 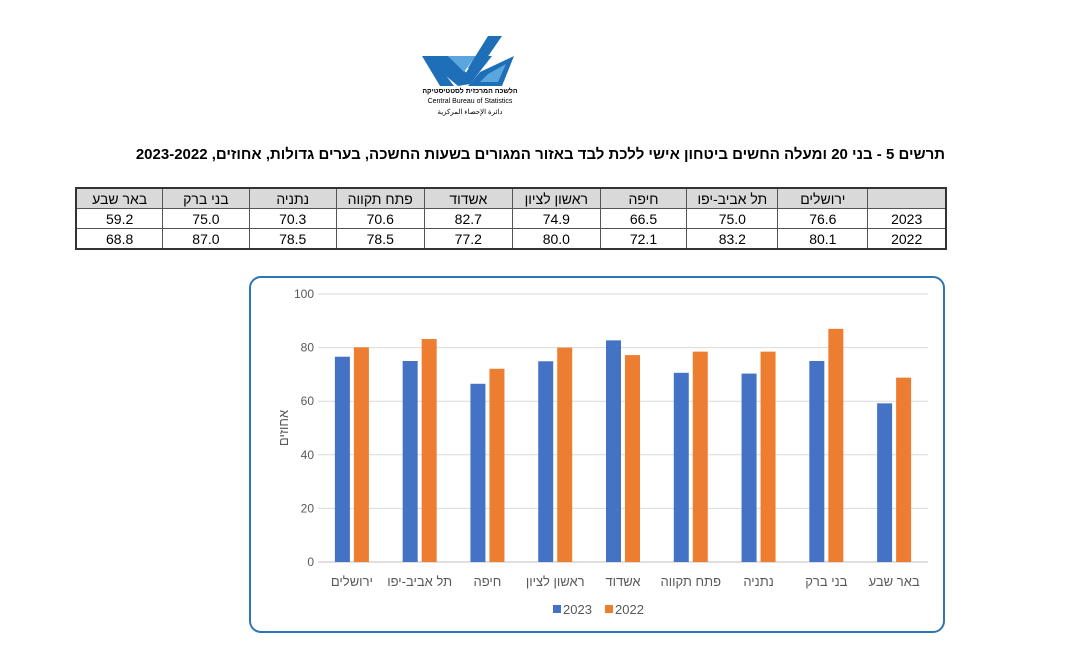 What do you see at coordinates (119, 218) in the screenshot?
I see `table-cell: 59.2` at bounding box center [119, 218].